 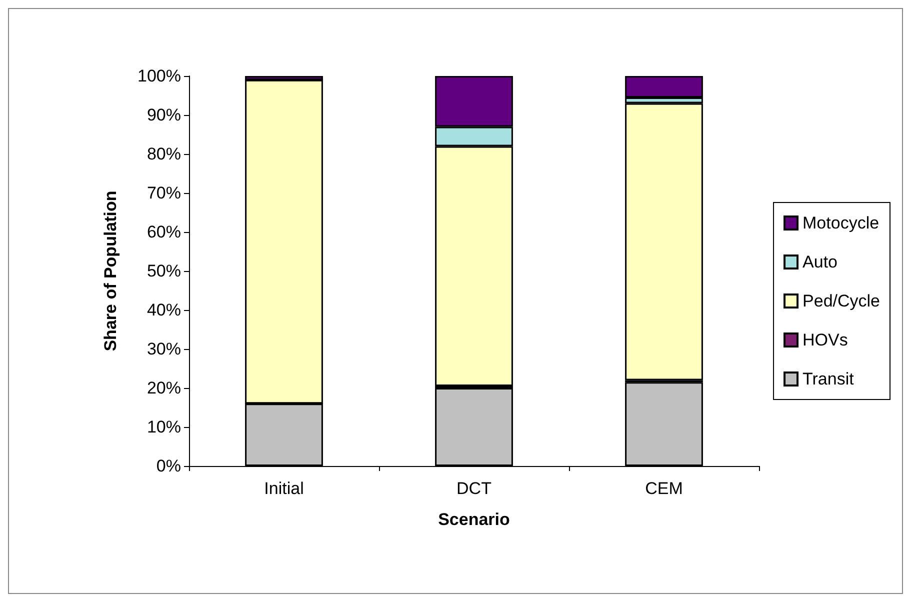 I want to click on y-tick-label: 50%, so click(x=163, y=271).